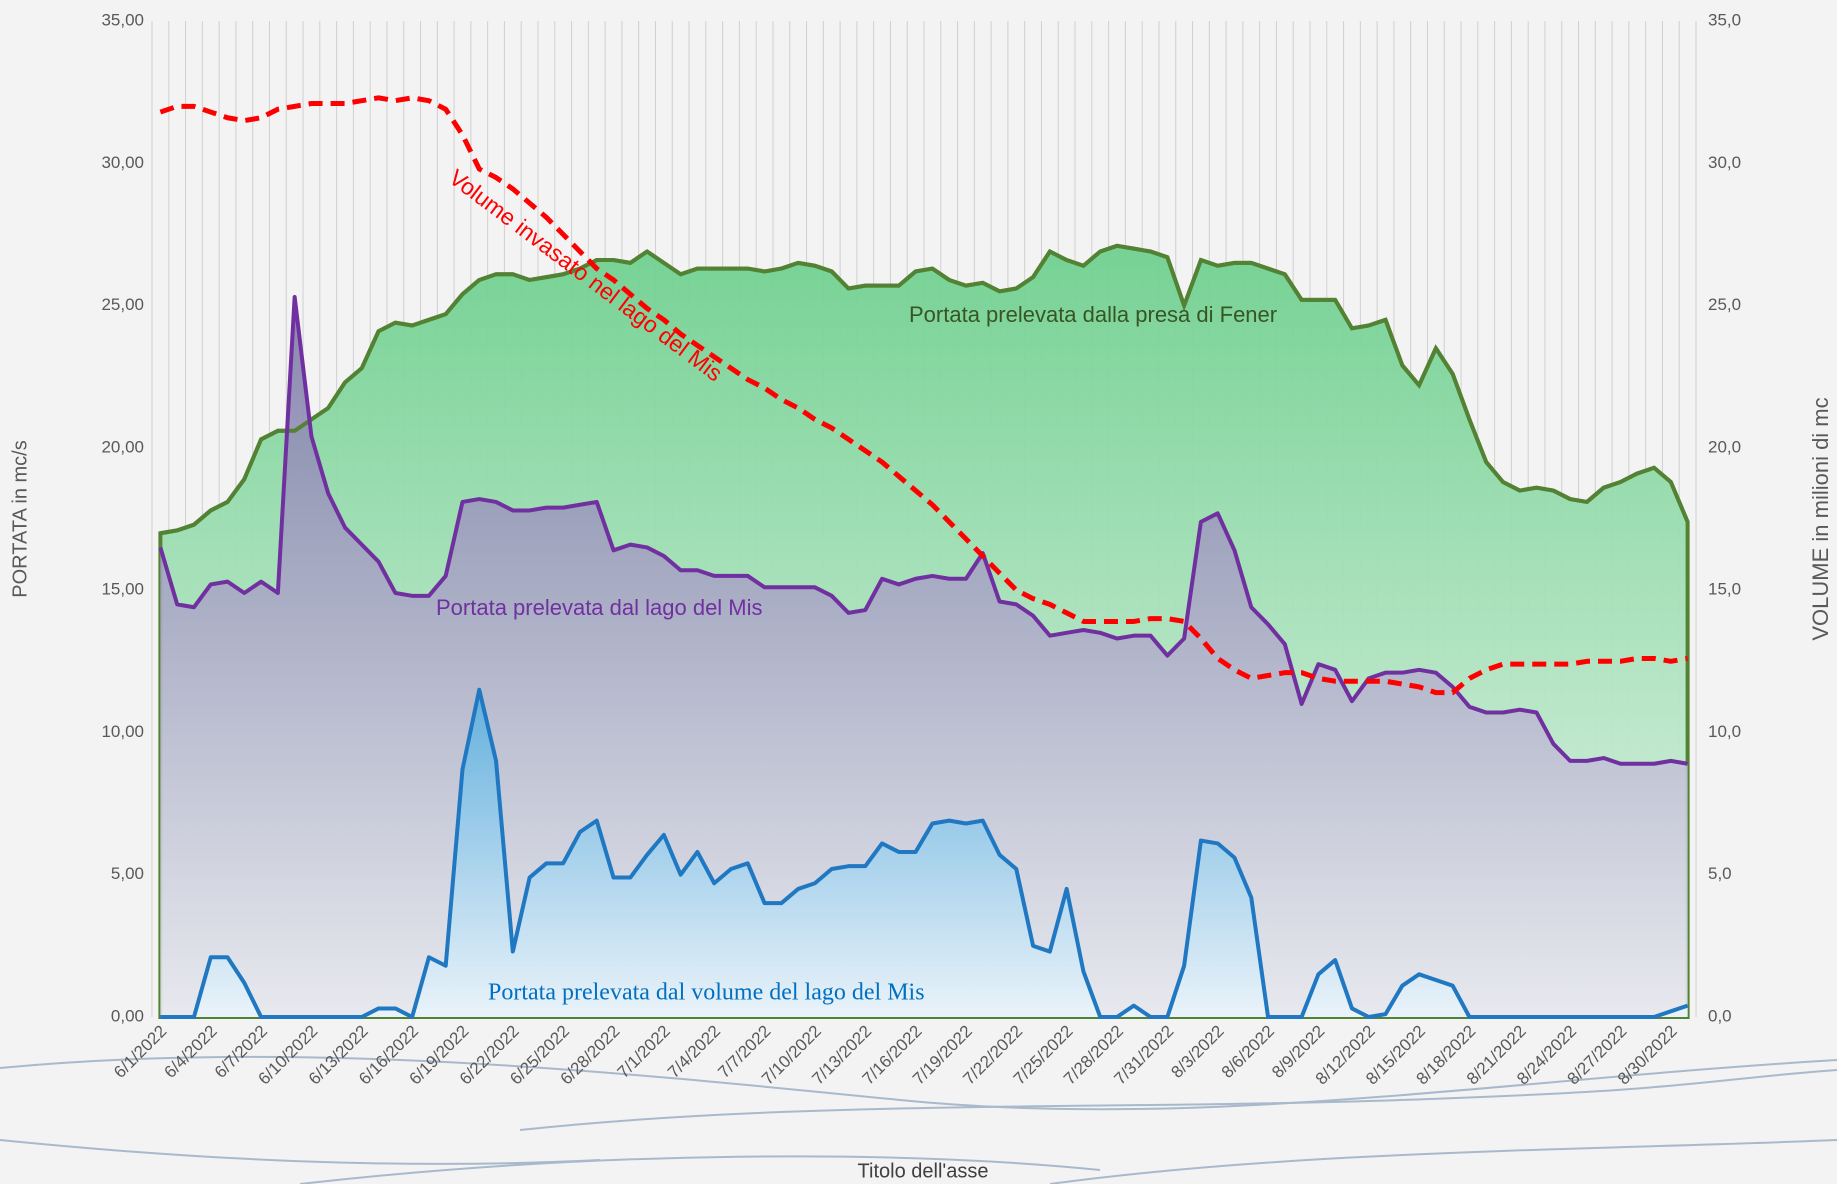 The image size is (1837, 1184). What do you see at coordinates (918, 1119) in the screenshot?
I see `wave-decoration` at bounding box center [918, 1119].